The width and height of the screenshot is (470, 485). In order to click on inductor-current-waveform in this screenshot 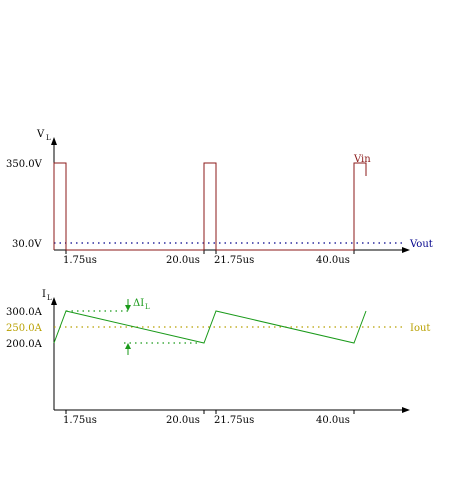, I will do `click(210, 327)`.